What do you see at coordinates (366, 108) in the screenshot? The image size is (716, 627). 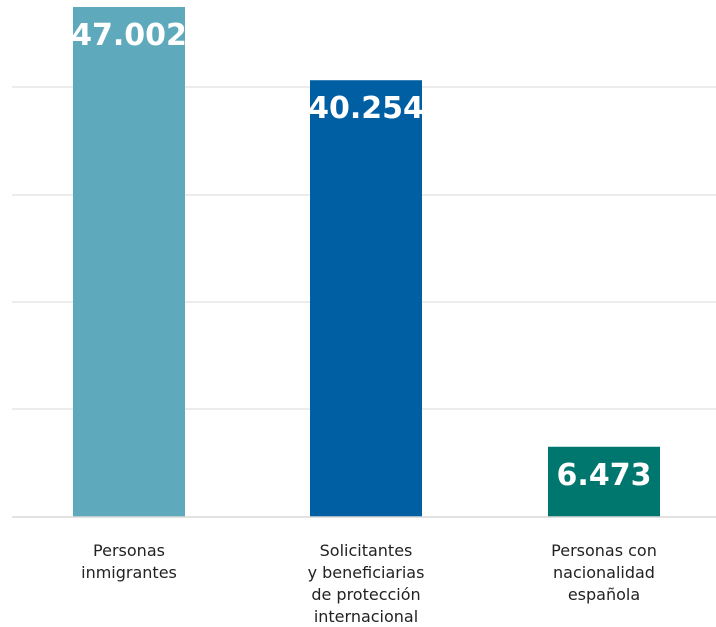 I see `value-label-2: 40.254` at bounding box center [366, 108].